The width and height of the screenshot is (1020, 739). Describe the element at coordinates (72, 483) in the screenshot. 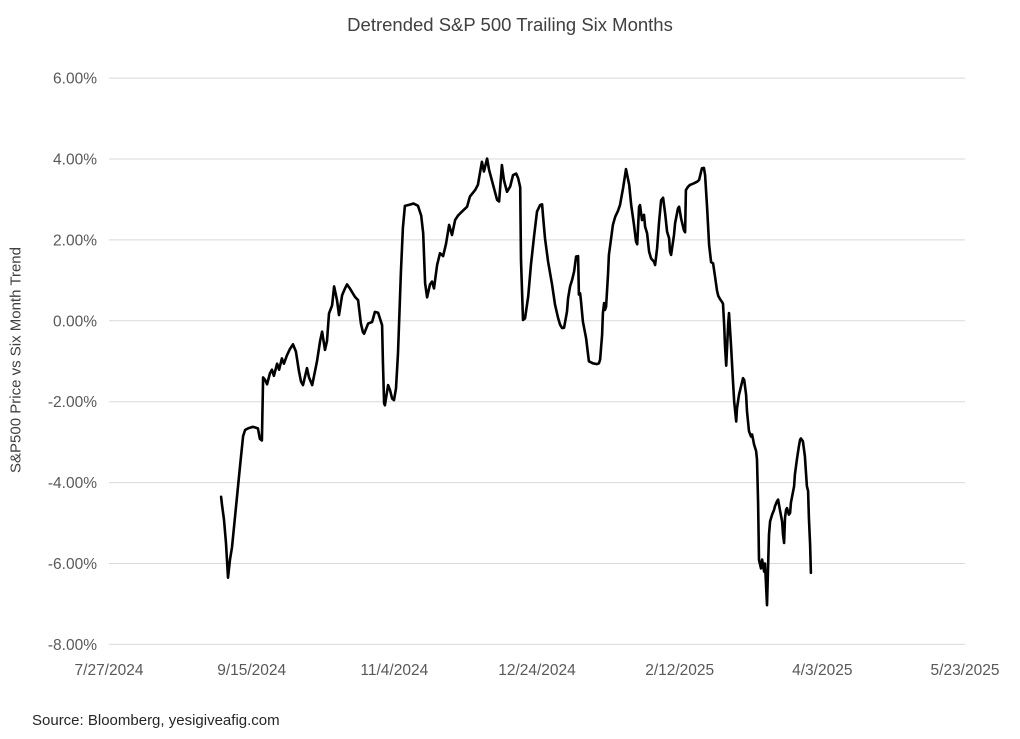

I see `y-tick-label: -4.00%` at that location.